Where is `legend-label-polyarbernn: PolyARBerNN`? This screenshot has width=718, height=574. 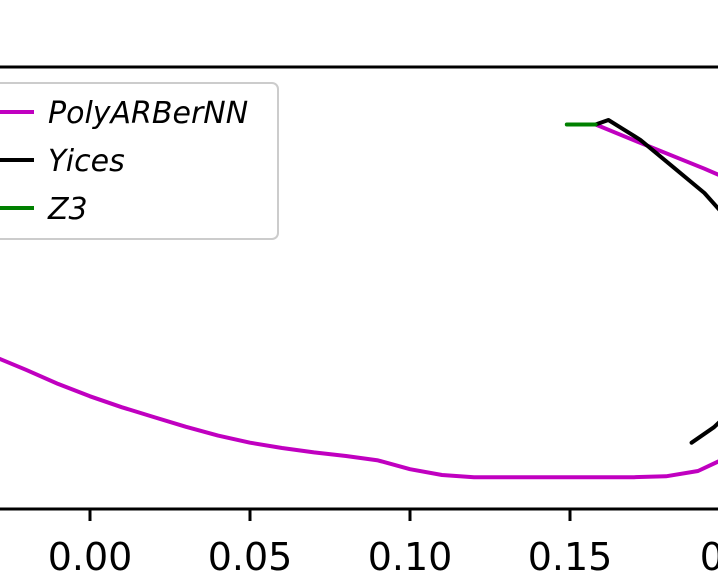
legend-label-polyarbernn: PolyARBerNN is located at coordinates (148, 113).